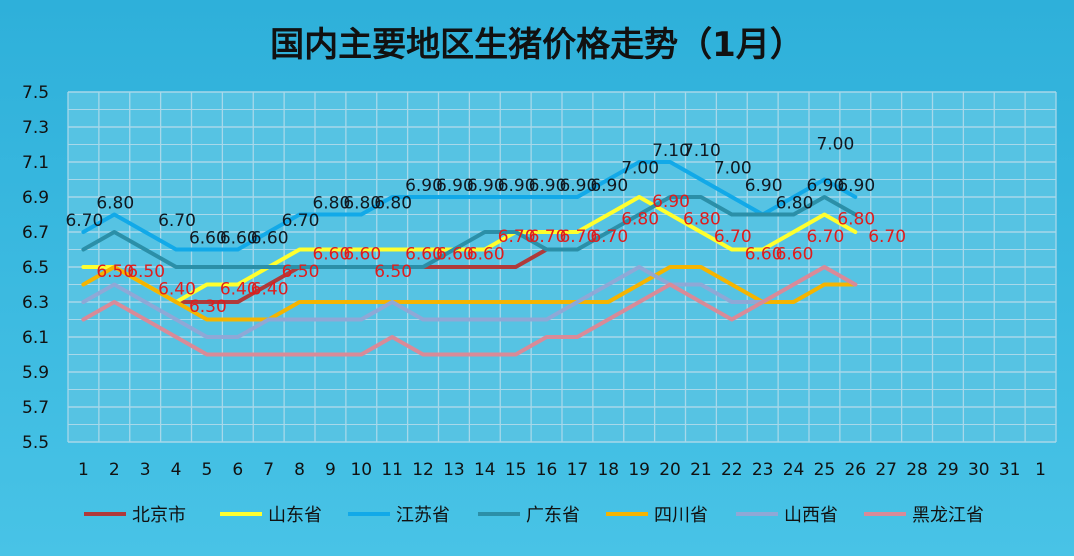 Image resolution: width=1074 pixels, height=560 pixels. Describe the element at coordinates (237, 470) in the screenshot. I see `x-tick-label: 6` at that location.